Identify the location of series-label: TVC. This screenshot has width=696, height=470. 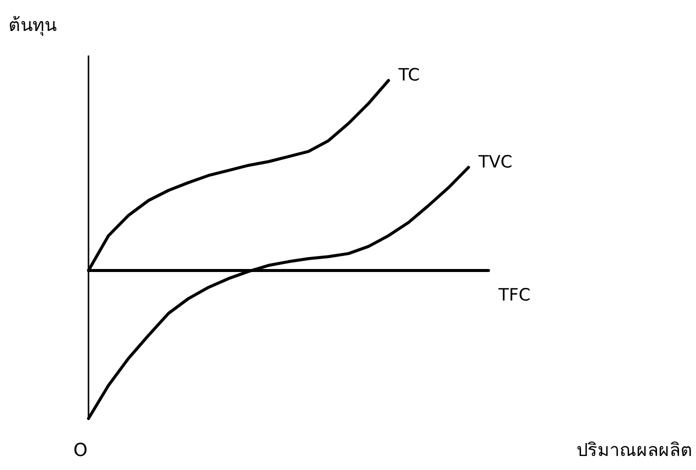
(495, 162).